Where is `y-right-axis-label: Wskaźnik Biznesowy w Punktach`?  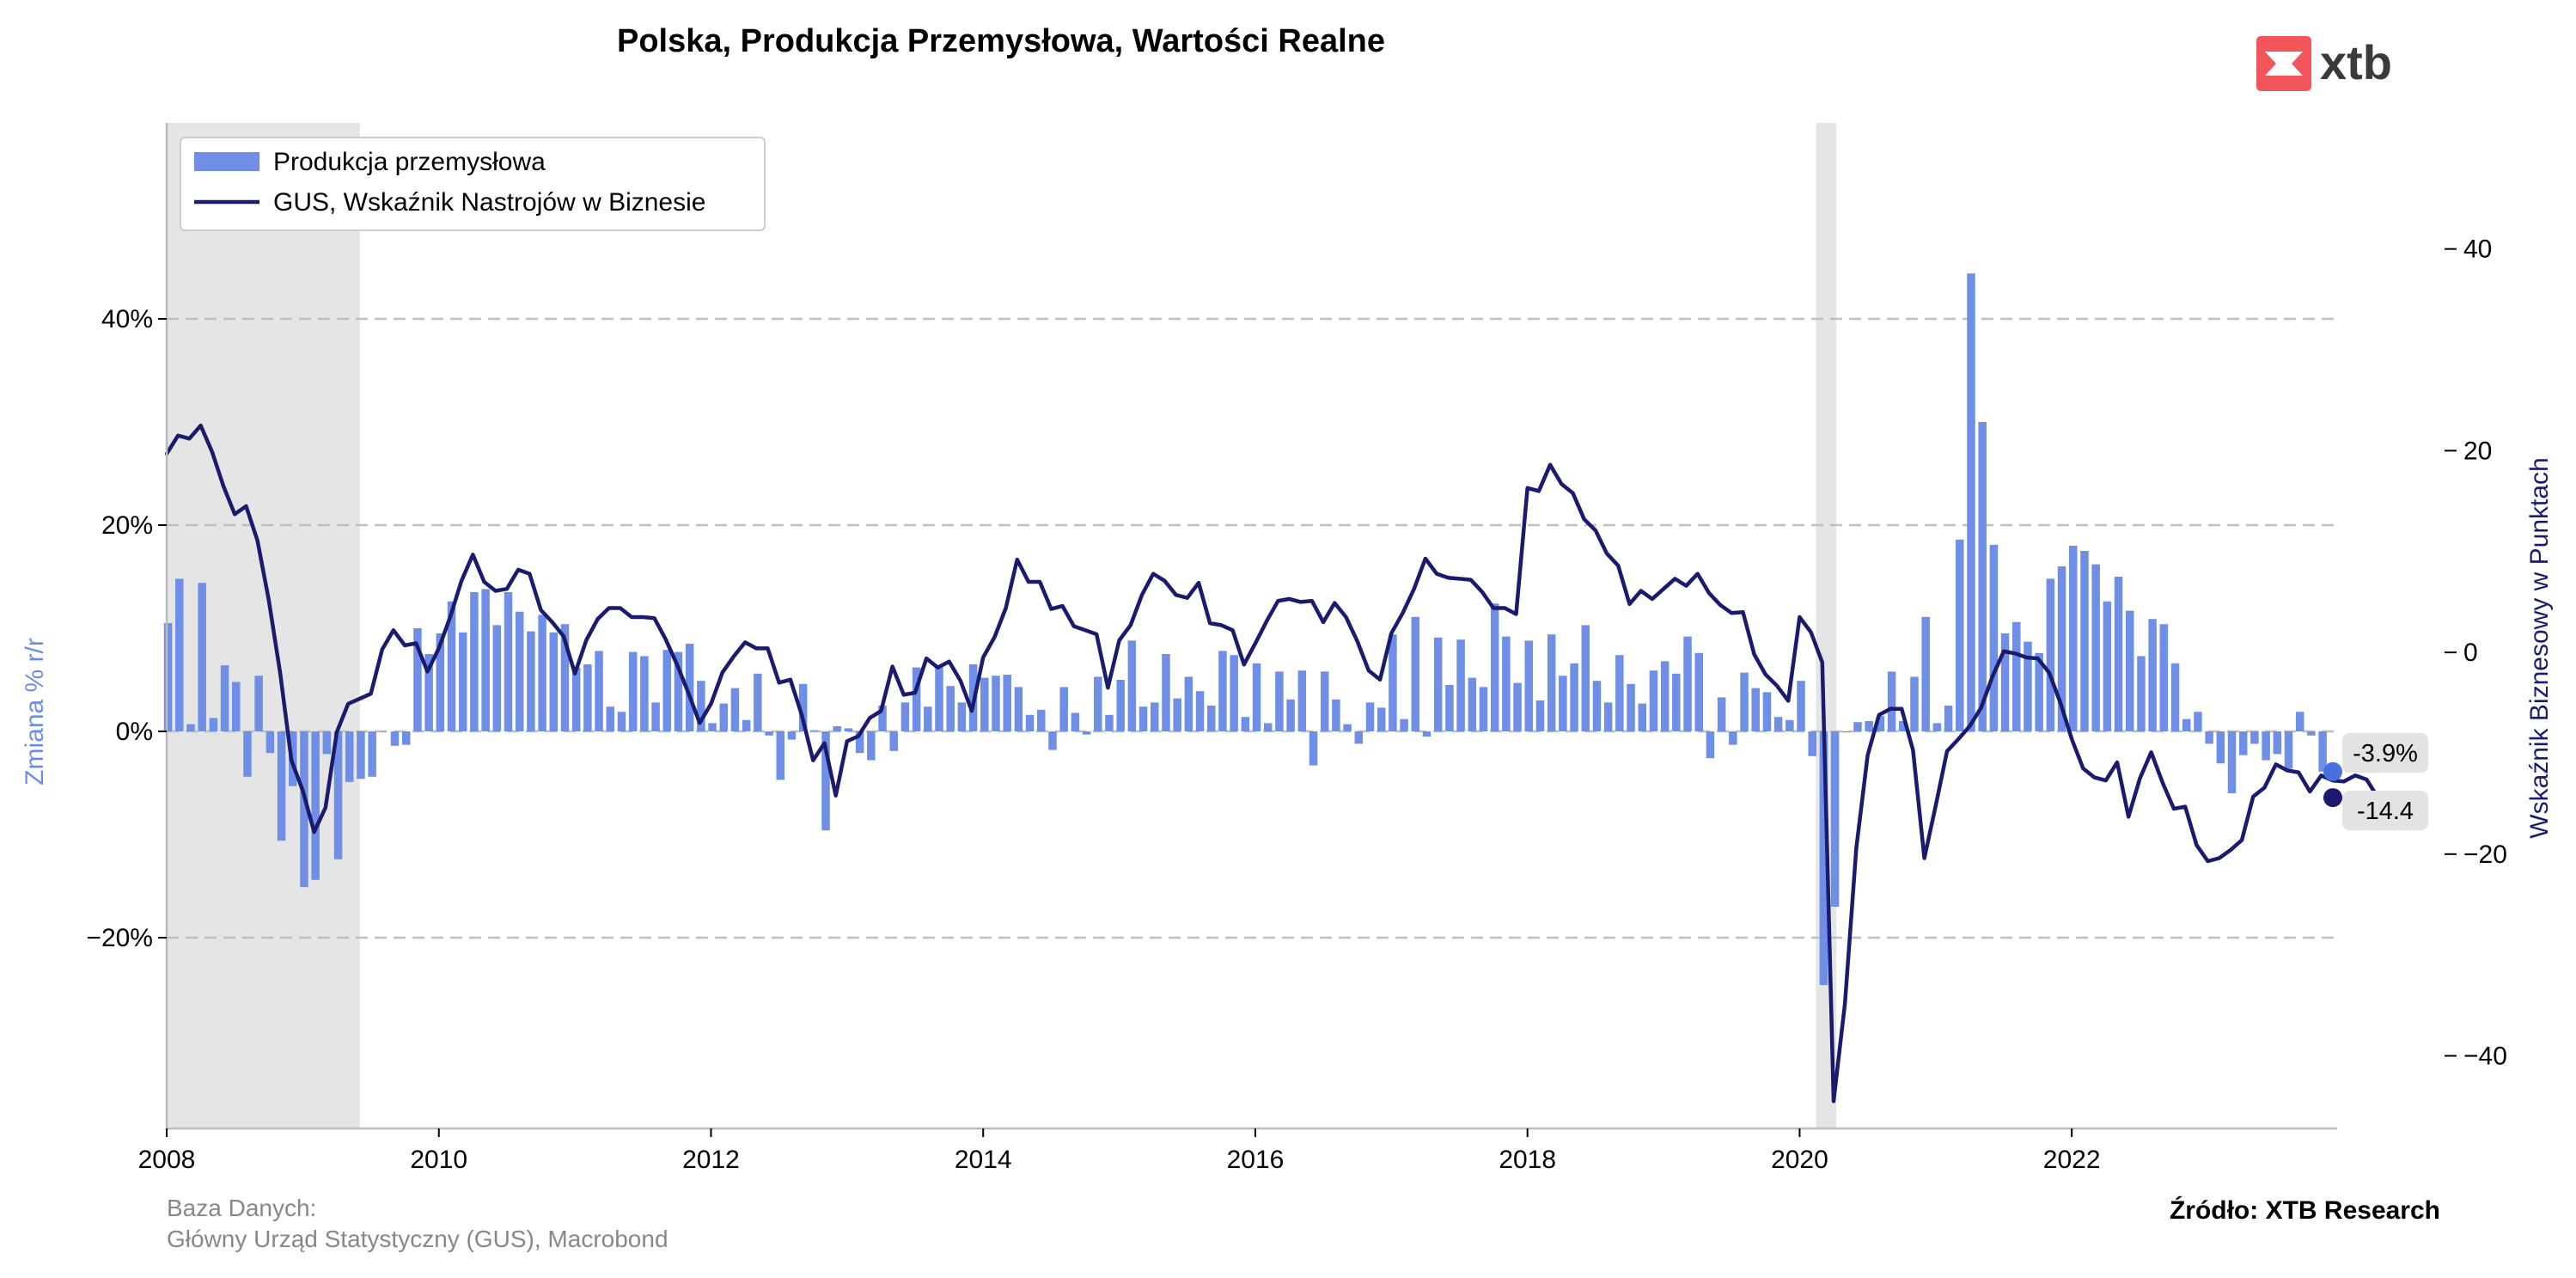 y-right-axis-label: Wskaźnik Biznesowy w Punktach is located at coordinates (2540, 648).